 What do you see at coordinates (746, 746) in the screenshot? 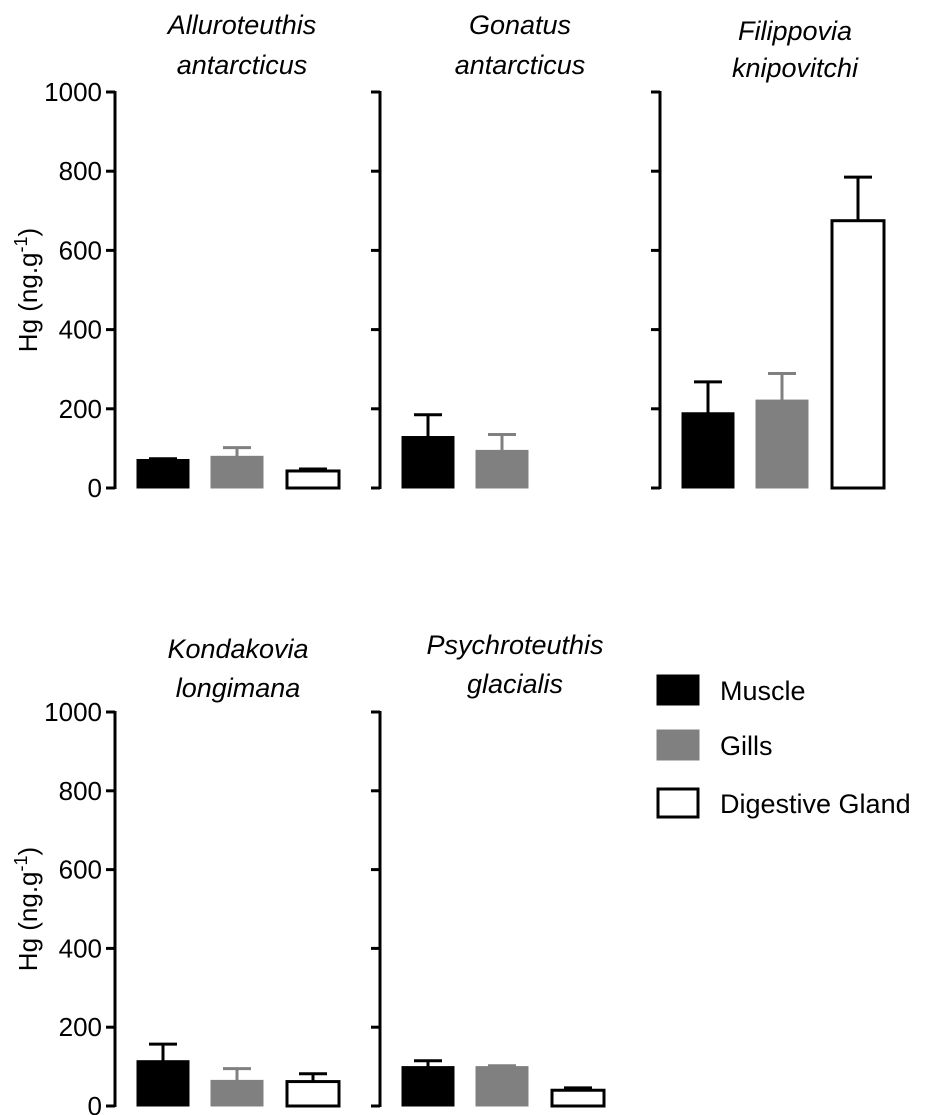
I see `legend-label: Gills` at bounding box center [746, 746].